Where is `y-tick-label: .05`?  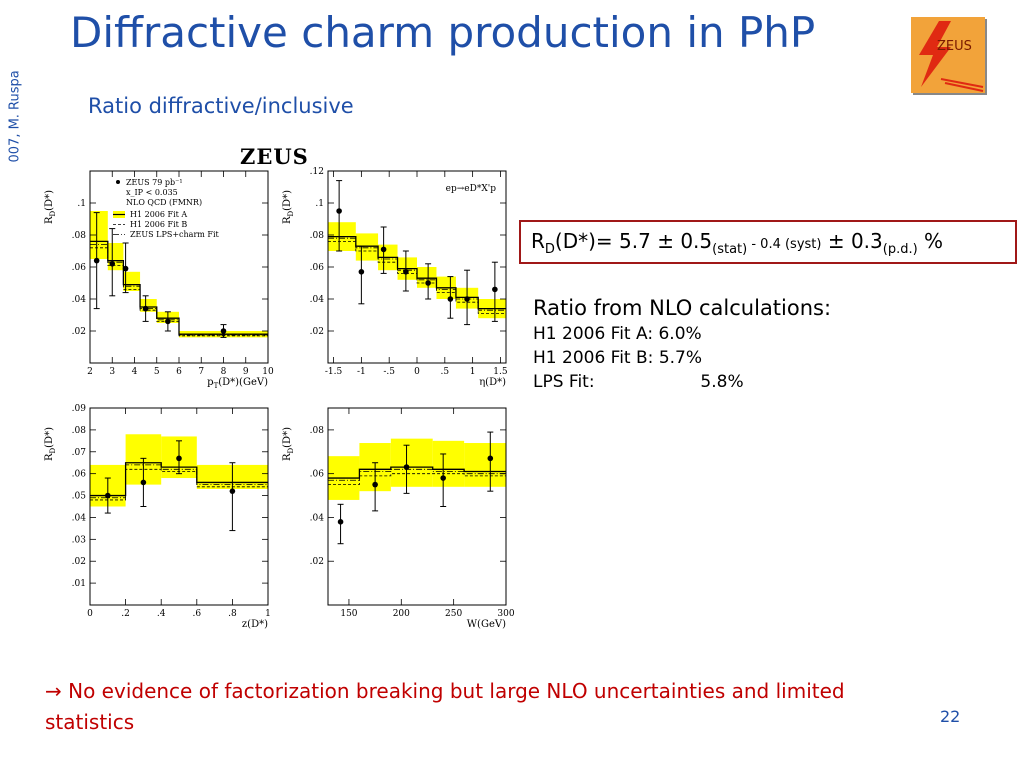 y-tick-label: .05 is located at coordinates (79, 497).